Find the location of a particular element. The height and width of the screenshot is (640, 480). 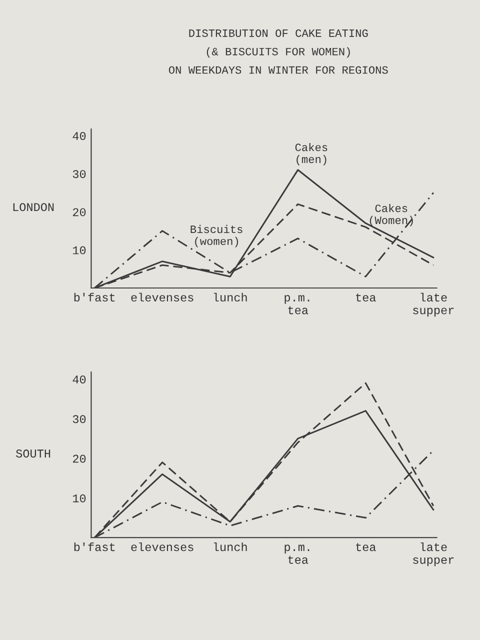

series-label: Biscuits (women) is located at coordinates (216, 236).